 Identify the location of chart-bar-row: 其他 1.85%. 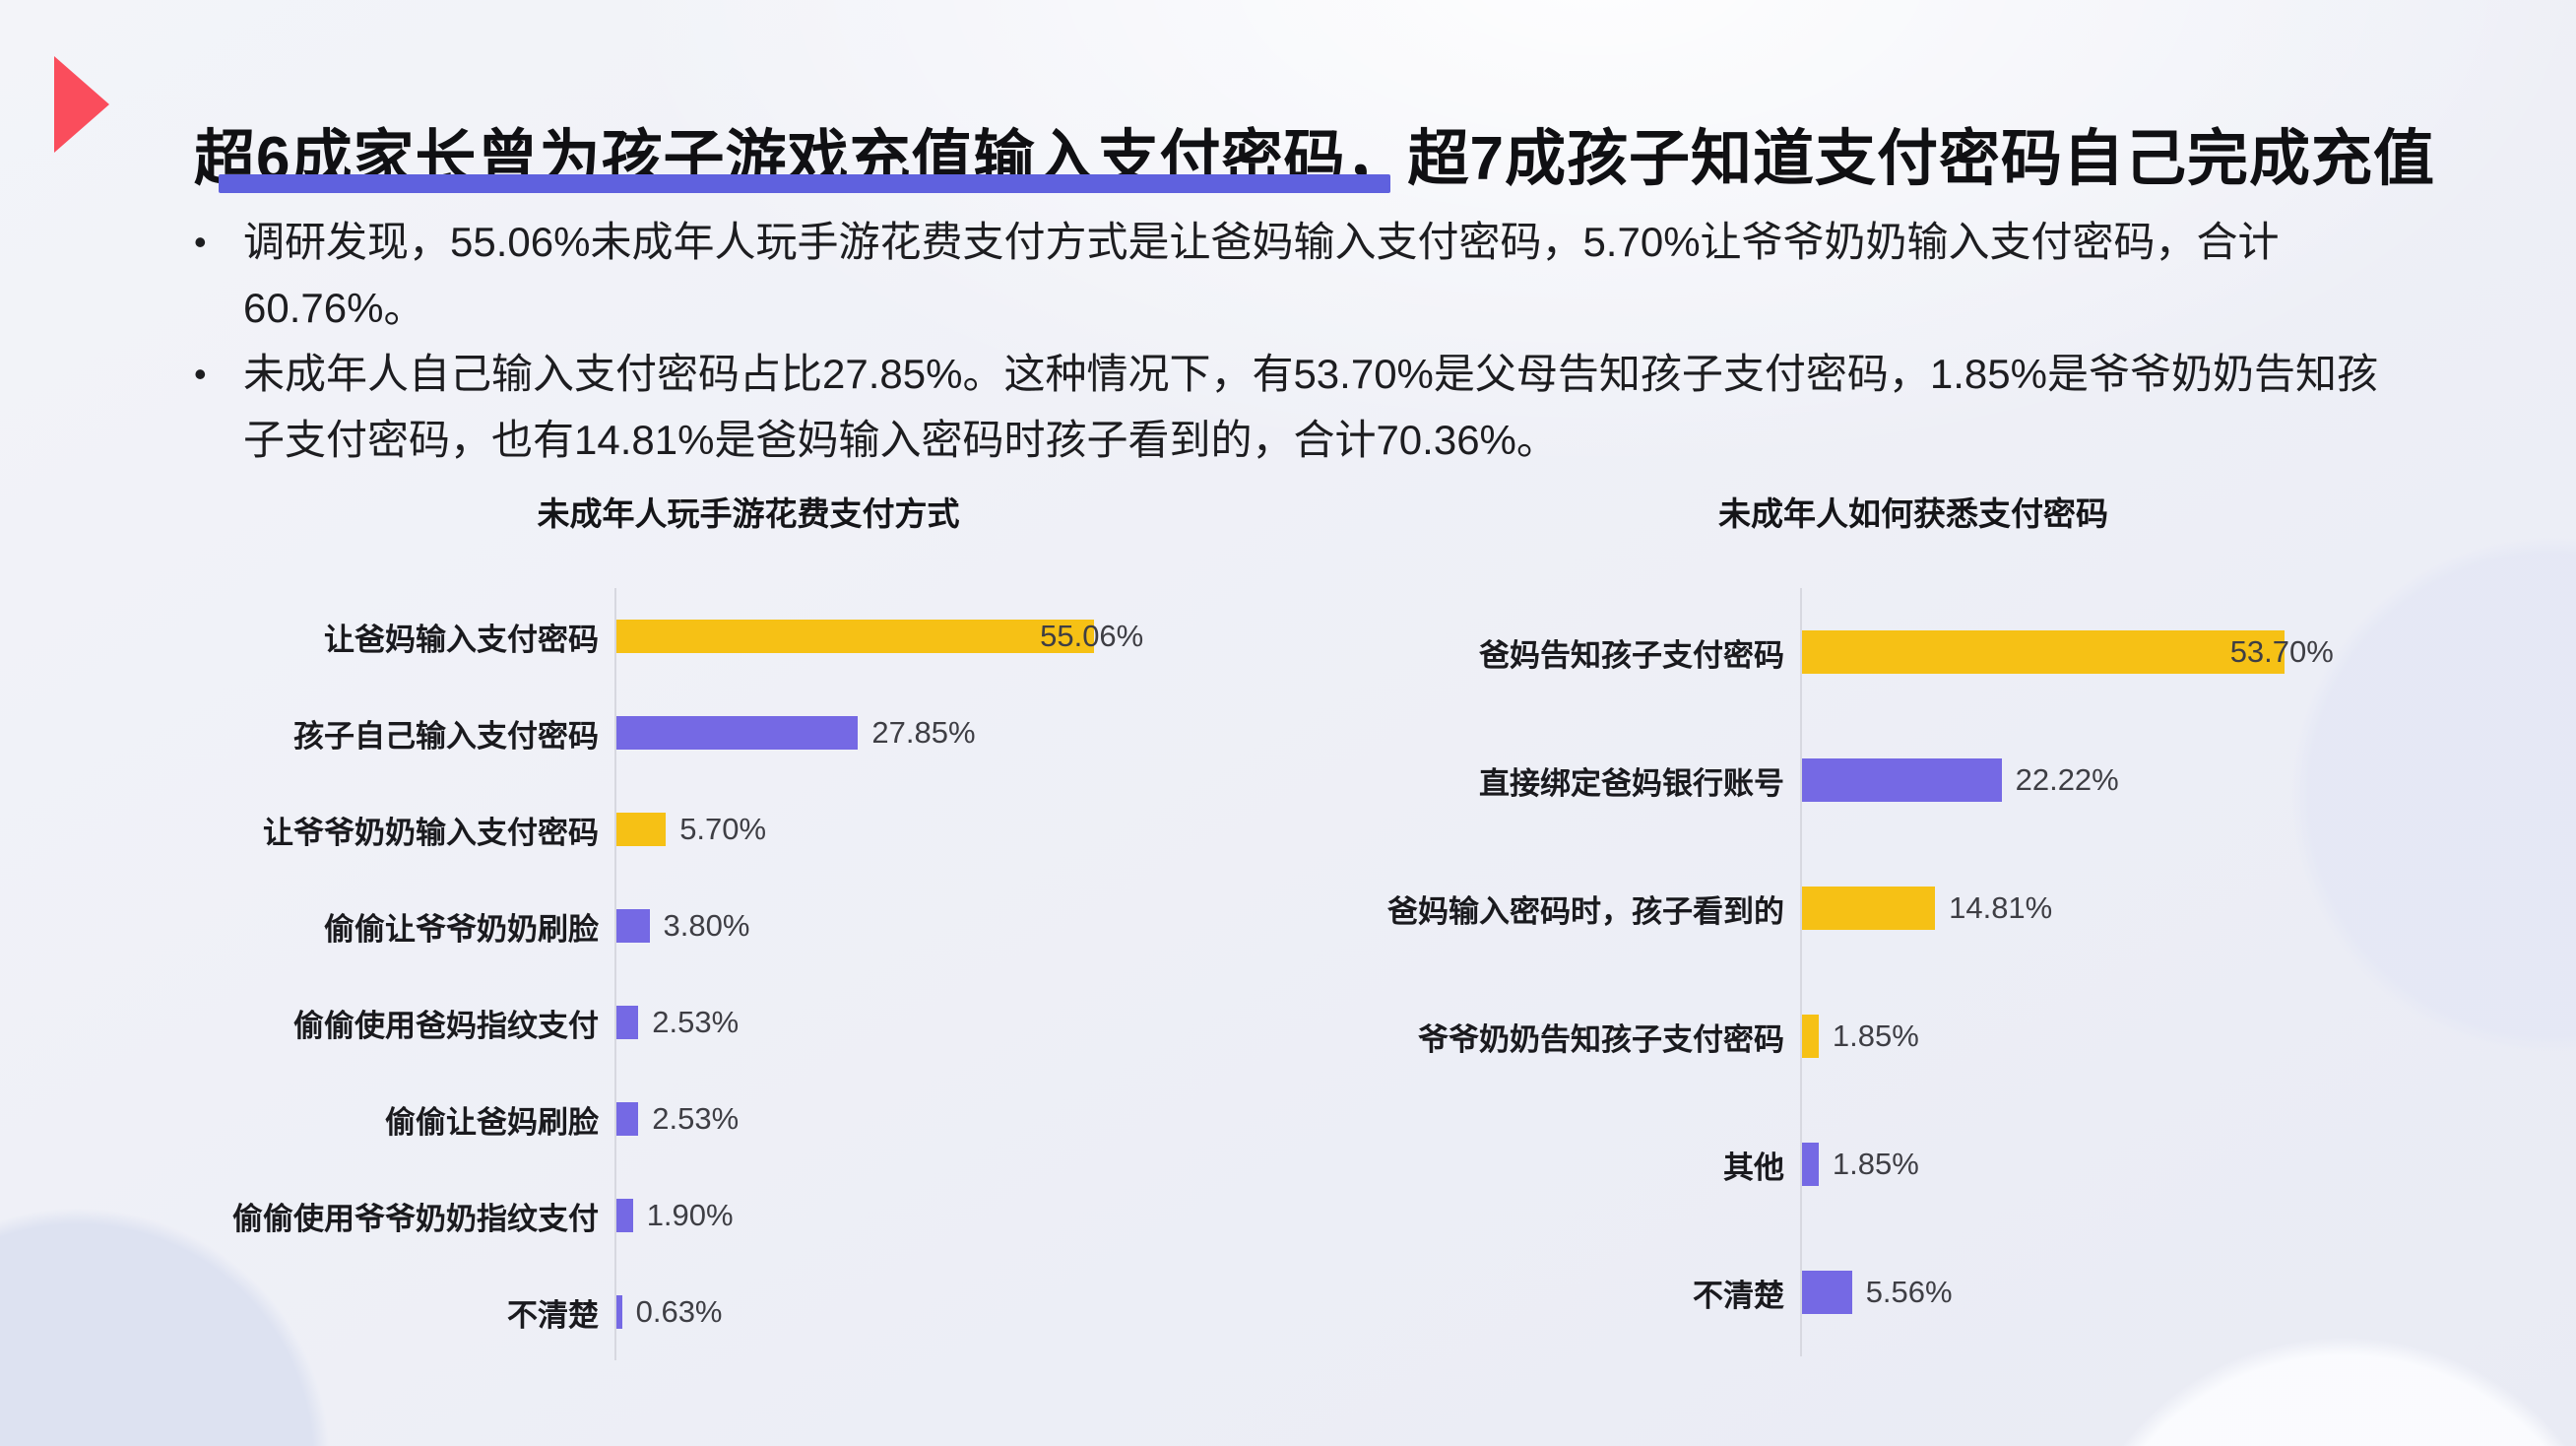
(1913, 1164).